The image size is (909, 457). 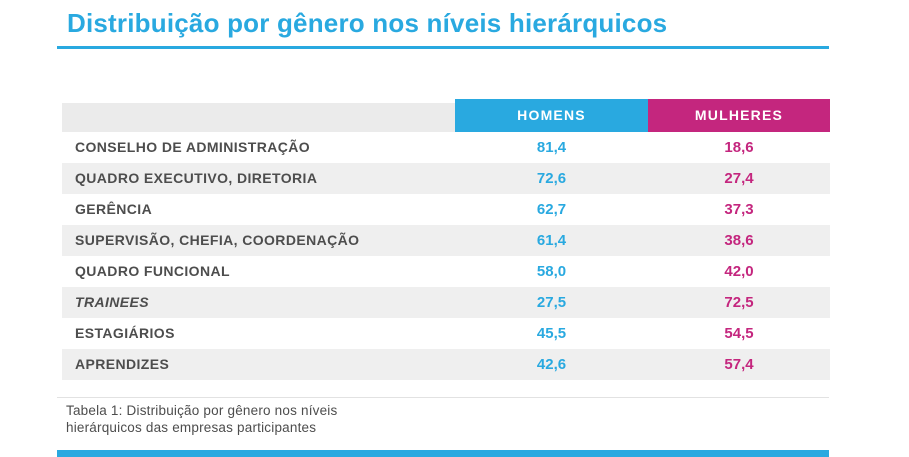 What do you see at coordinates (446, 178) in the screenshot?
I see `table-row: QUADRO EXECUTIVO, DIRETORIA 72,6 27,4` at bounding box center [446, 178].